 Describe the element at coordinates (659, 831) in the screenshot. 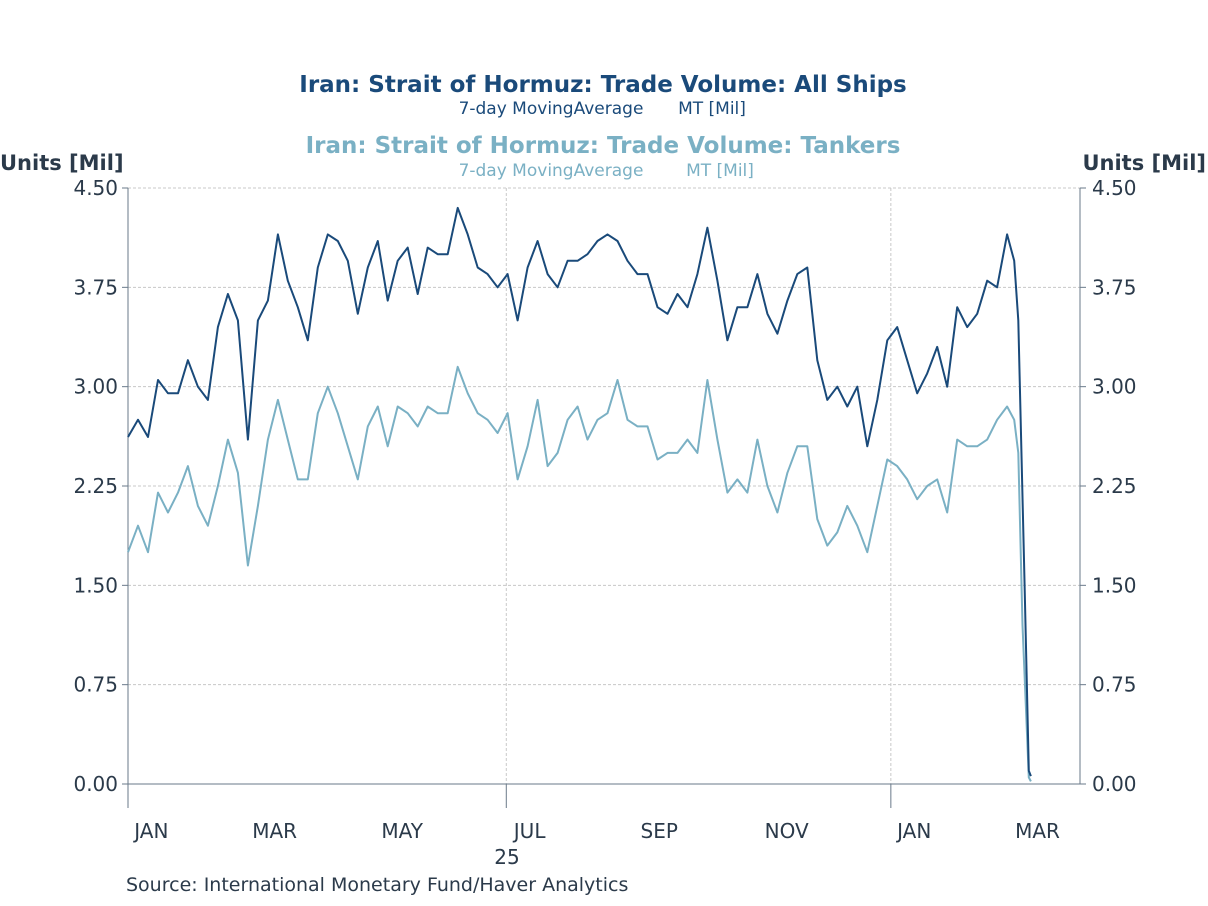

I see `x-tick-label: SEP` at that location.